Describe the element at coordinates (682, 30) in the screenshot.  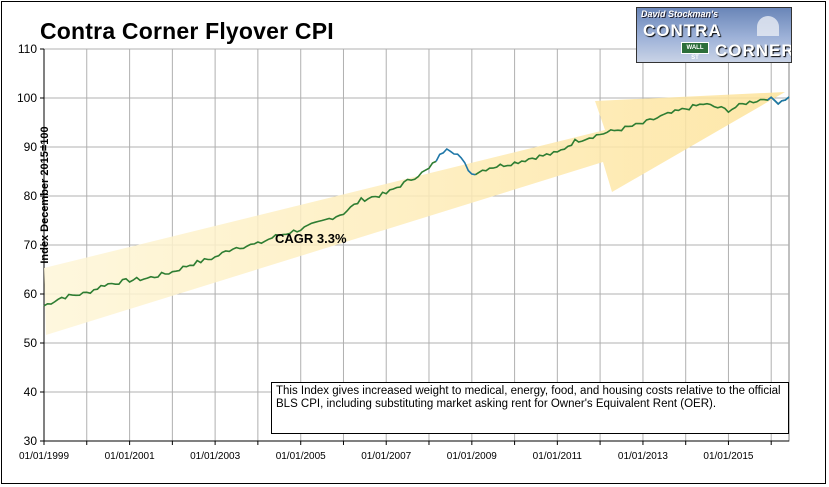
I see `logo-word-contra: CONTRA` at that location.